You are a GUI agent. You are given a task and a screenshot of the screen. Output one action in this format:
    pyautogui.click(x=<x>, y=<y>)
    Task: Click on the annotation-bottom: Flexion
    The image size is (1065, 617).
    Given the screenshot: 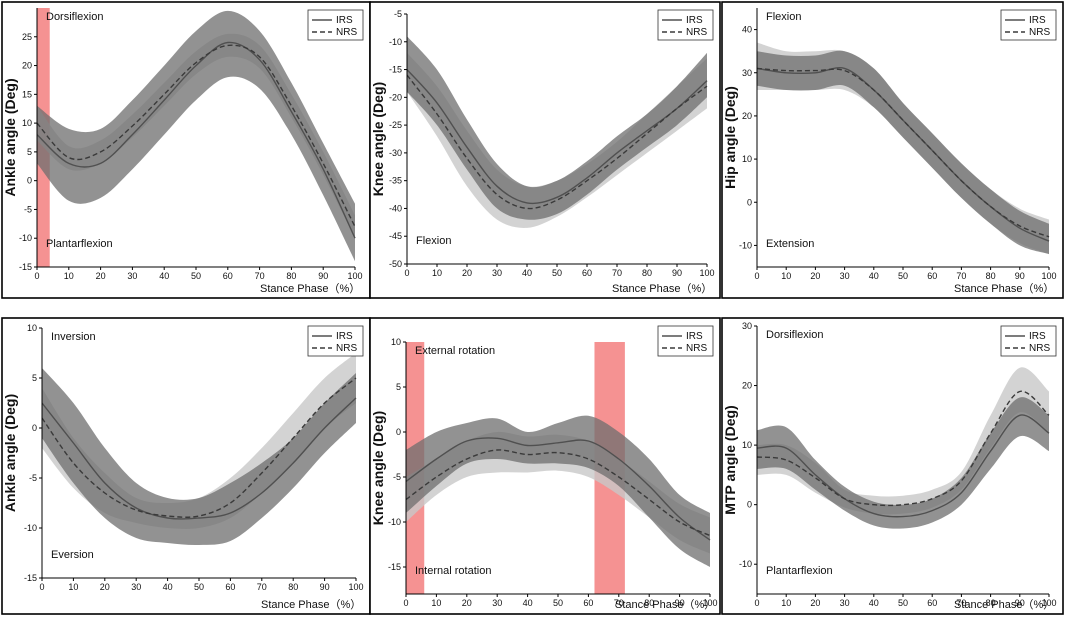 What is the action you would take?
    pyautogui.click(x=433, y=241)
    